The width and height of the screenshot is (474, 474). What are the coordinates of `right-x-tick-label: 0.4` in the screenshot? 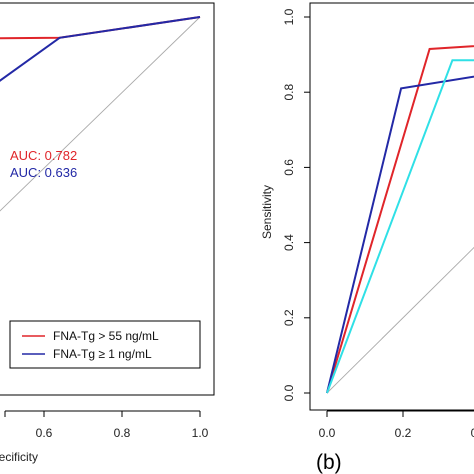 It's located at (472, 433).